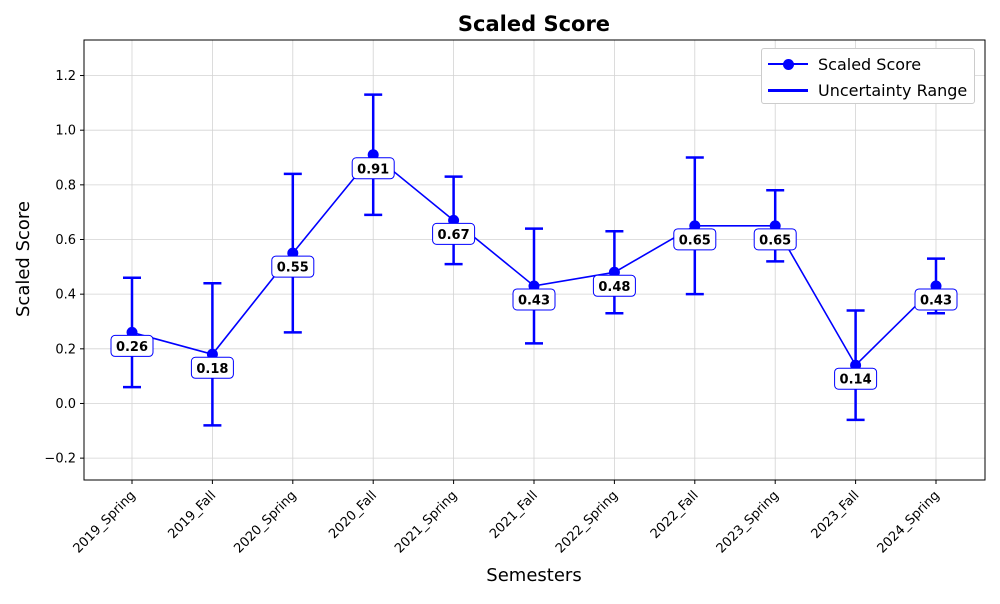 Image resolution: width=1000 pixels, height=604 pixels. Describe the element at coordinates (426, 522) in the screenshot. I see `x-tick-label: 2021_Spring` at that location.